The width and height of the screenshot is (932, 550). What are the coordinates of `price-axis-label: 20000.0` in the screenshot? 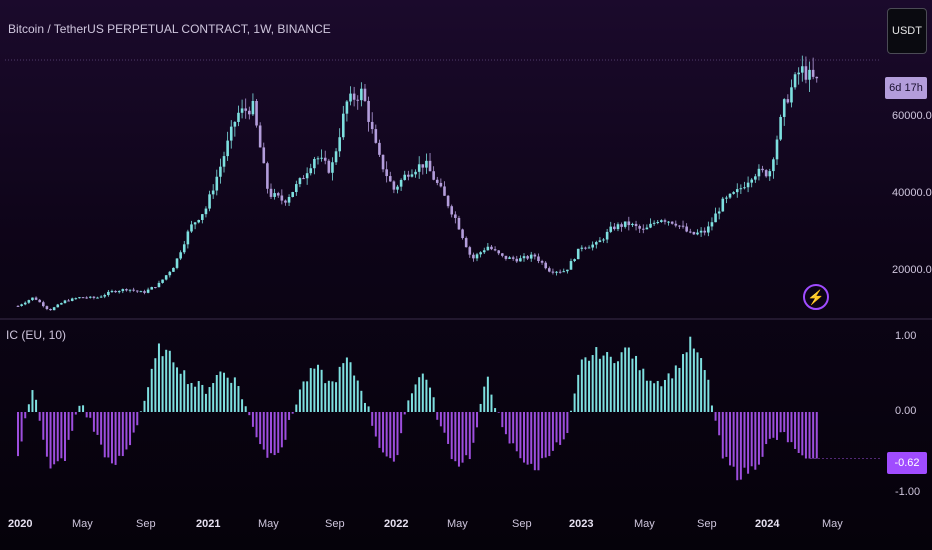 It's located at (912, 270).